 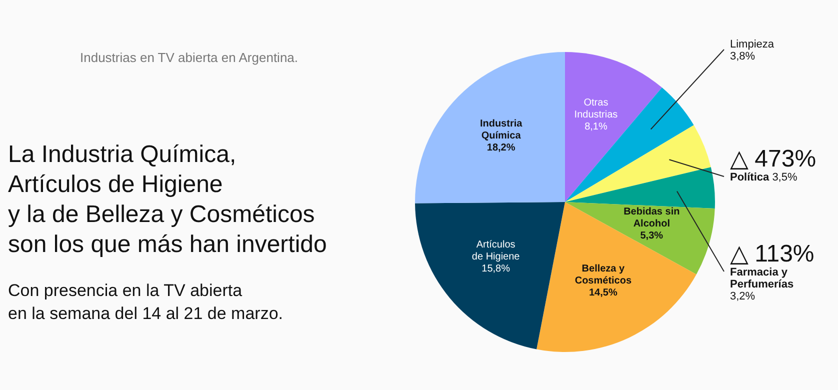 What do you see at coordinates (596, 127) in the screenshot?
I see `data-label: 8,1%` at bounding box center [596, 127].